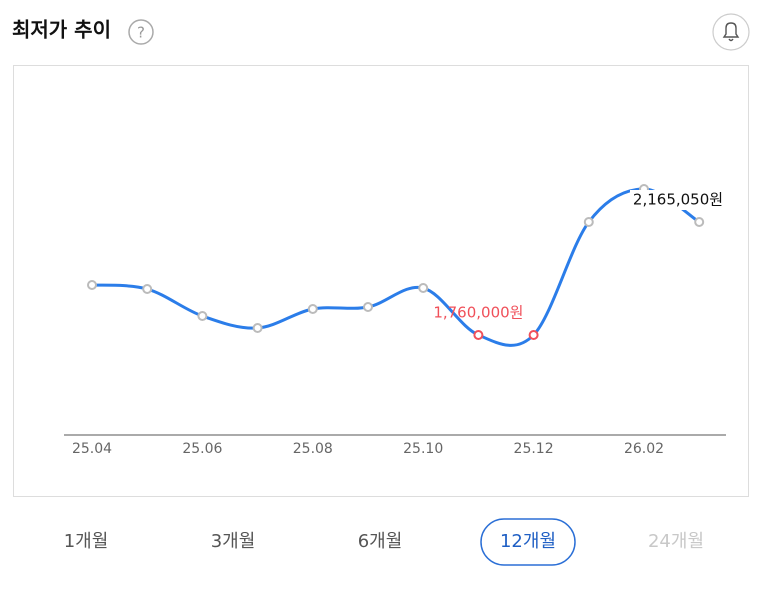  I want to click on period-tabs: 1개월 3개월 6개월 12개월 24개월, so click(384, 542).